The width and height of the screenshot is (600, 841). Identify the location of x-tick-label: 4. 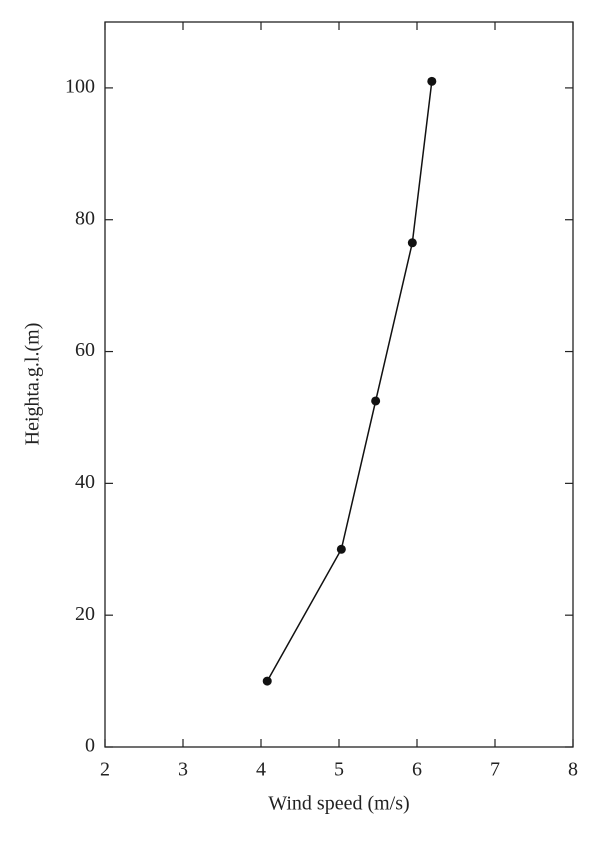
(261, 770).